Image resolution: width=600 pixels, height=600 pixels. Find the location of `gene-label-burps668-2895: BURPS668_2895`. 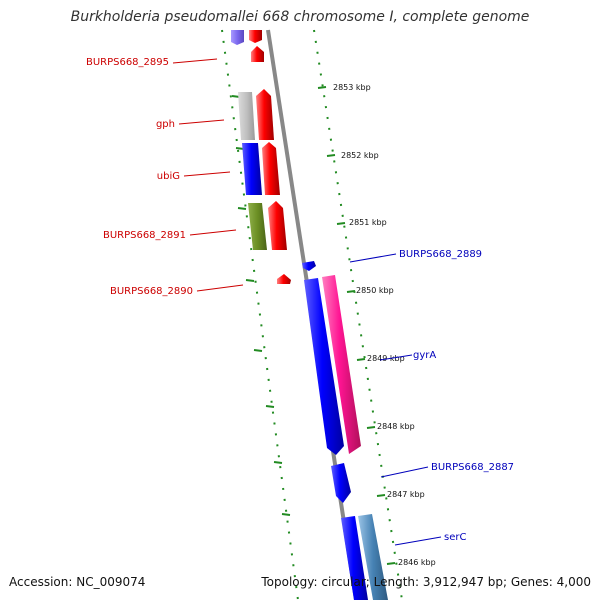

gene-label-burps668-2895: BURPS668_2895 is located at coordinates (127, 62).